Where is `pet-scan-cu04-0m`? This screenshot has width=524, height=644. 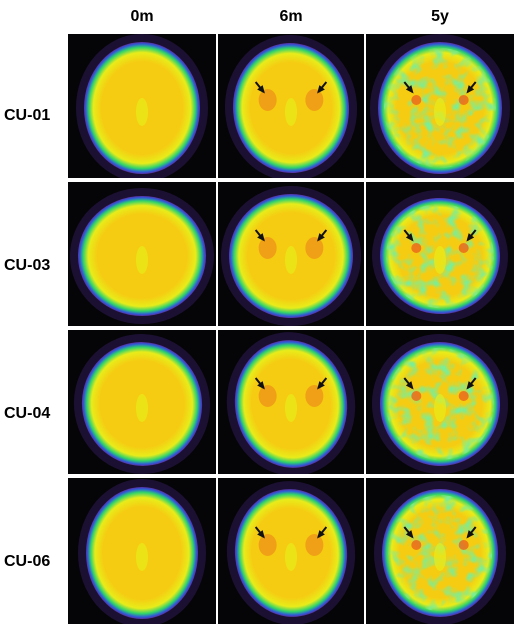 pet-scan-cu04-0m is located at coordinates (142, 402).